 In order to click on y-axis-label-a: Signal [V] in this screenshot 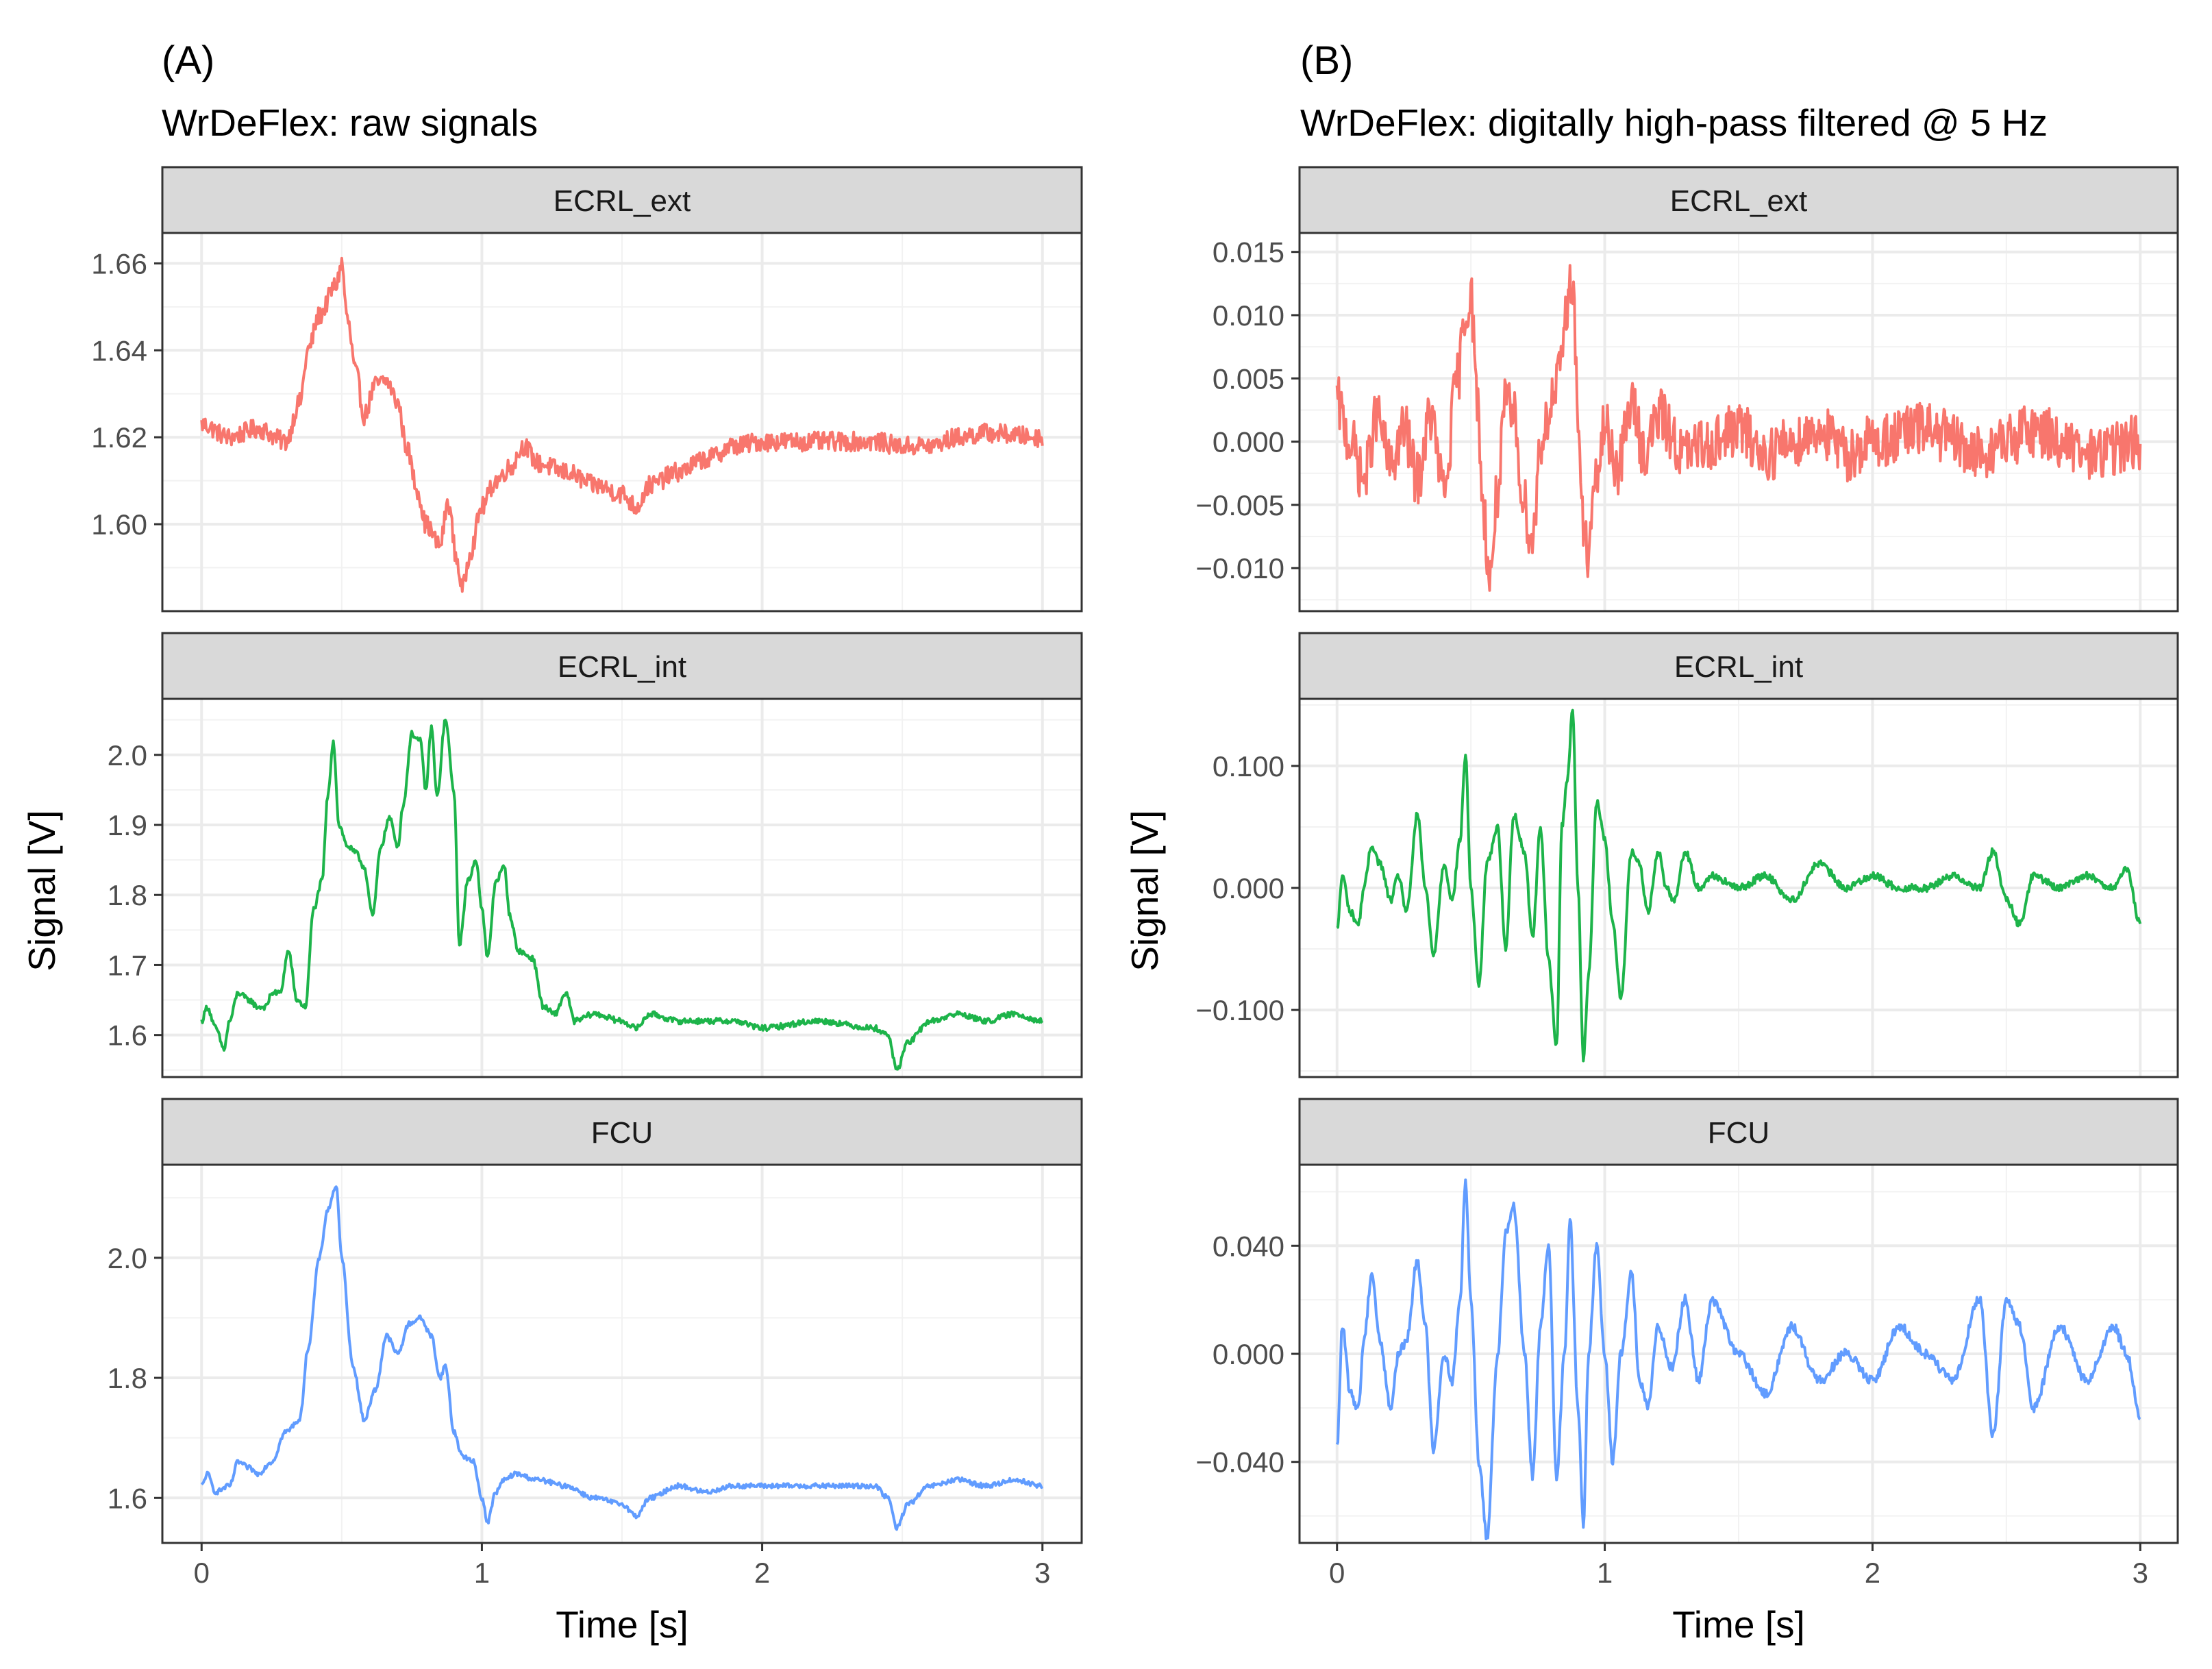, I will do `click(42, 891)`.